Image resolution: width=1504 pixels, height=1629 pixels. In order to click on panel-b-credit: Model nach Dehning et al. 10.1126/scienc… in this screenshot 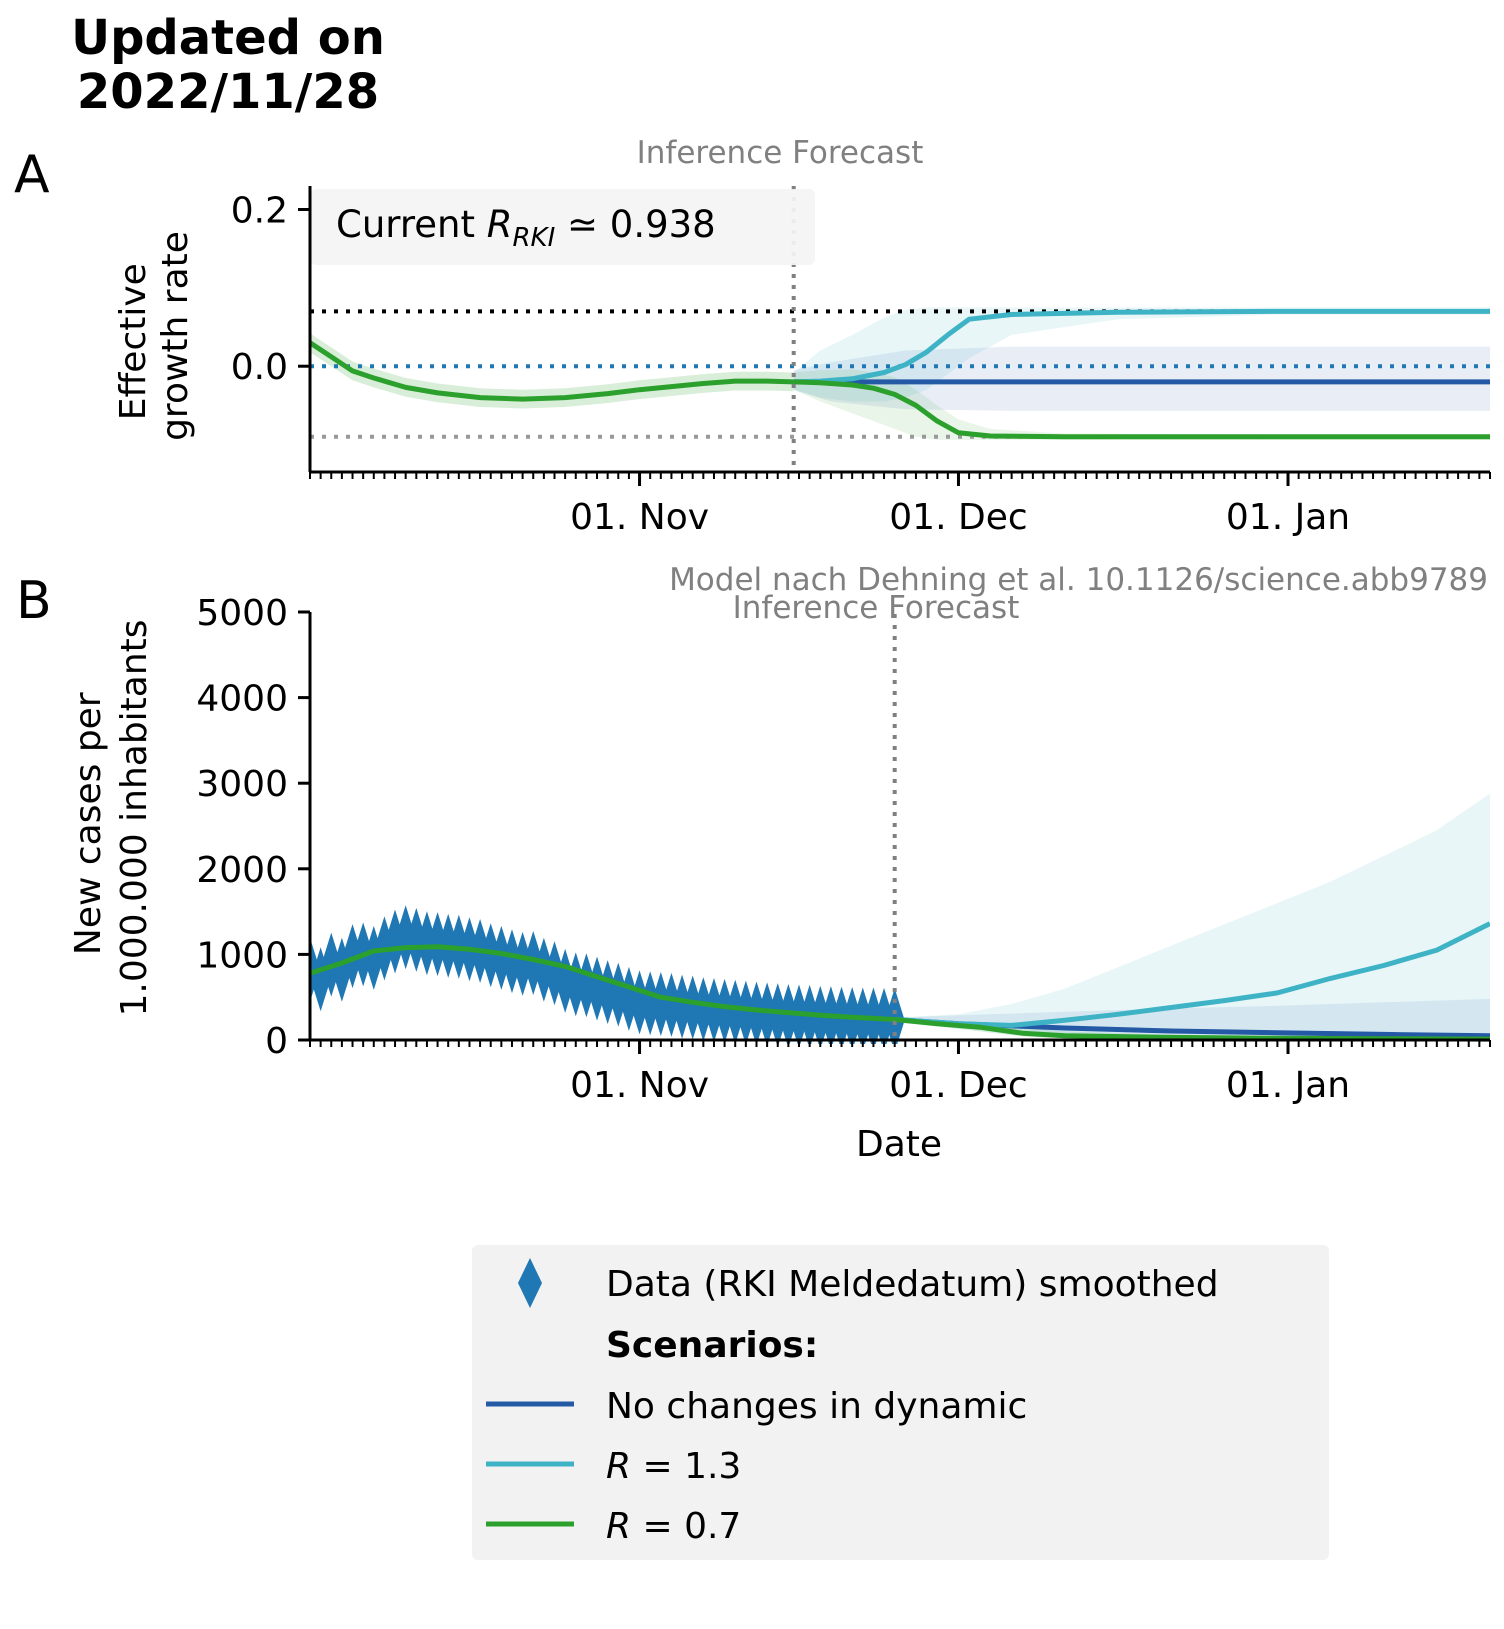, I will do `click(1078, 580)`.